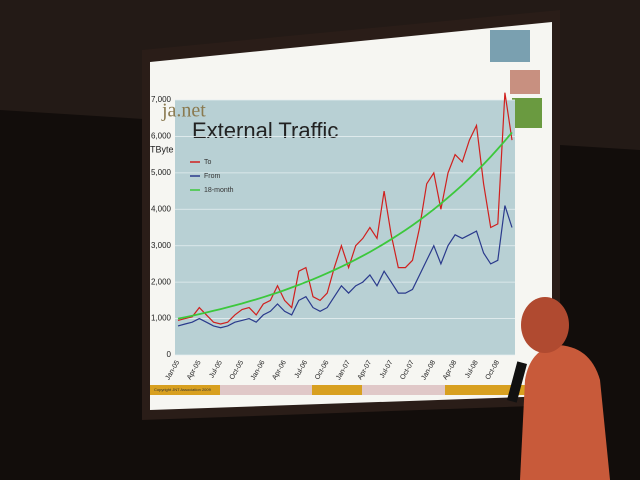  What do you see at coordinates (212, 176) in the screenshot?
I see `legend-label: From` at bounding box center [212, 176].